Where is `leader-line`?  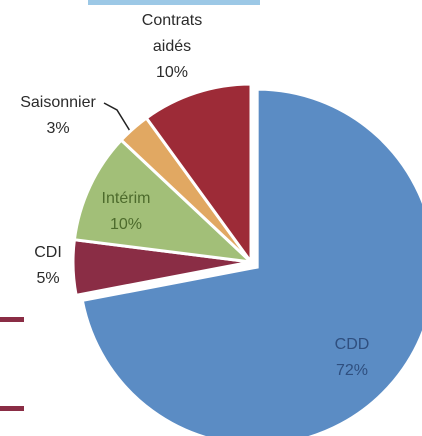
leader-line is located at coordinates (117, 117).